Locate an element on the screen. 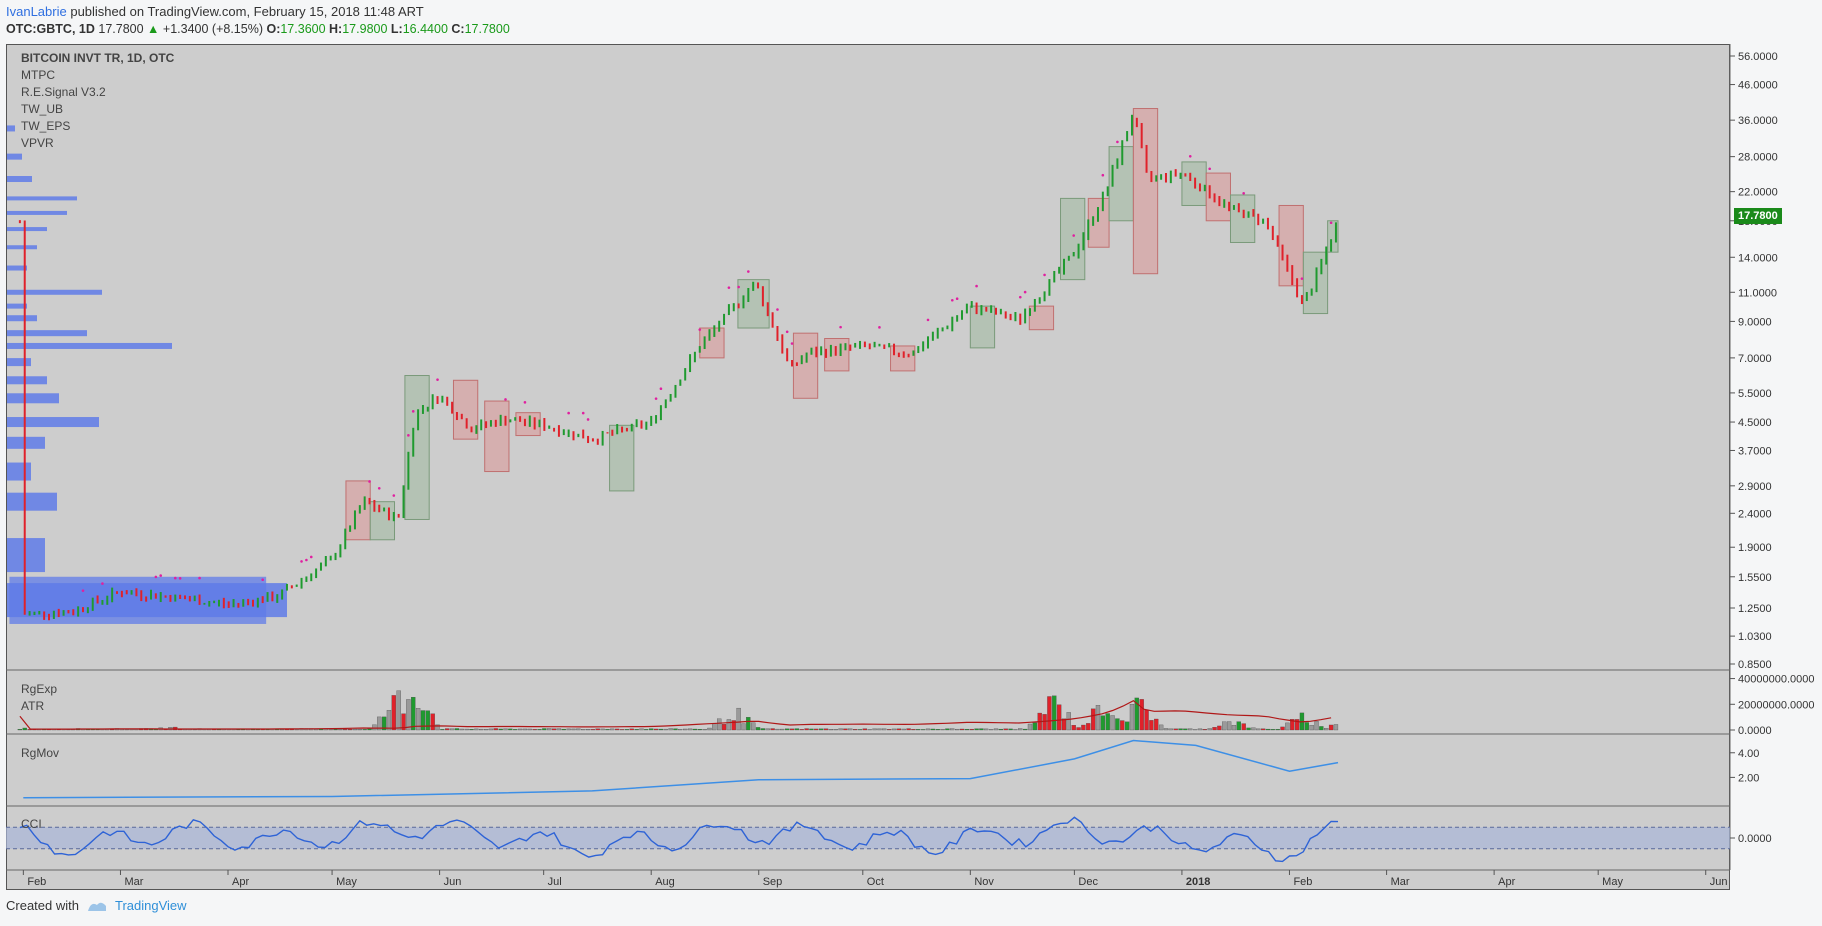  open-label: O: is located at coordinates (273, 29).